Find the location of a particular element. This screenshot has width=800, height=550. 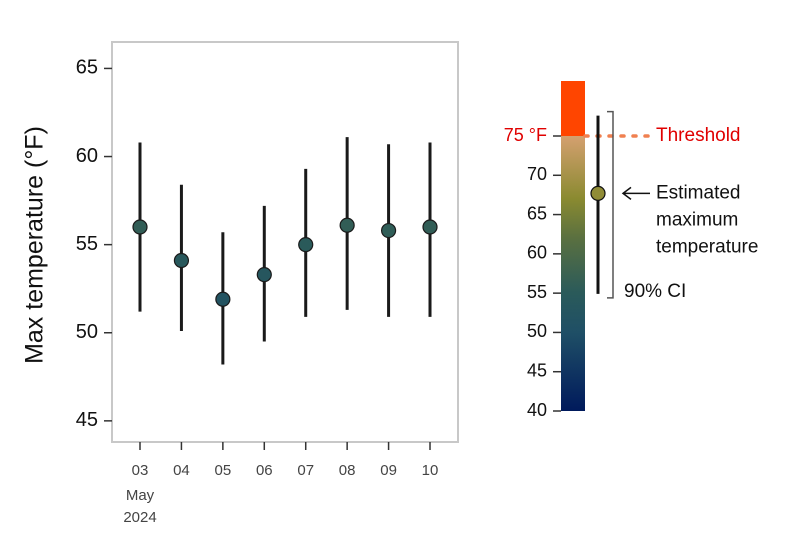

y-tick-label: 50 is located at coordinates (87, 332).